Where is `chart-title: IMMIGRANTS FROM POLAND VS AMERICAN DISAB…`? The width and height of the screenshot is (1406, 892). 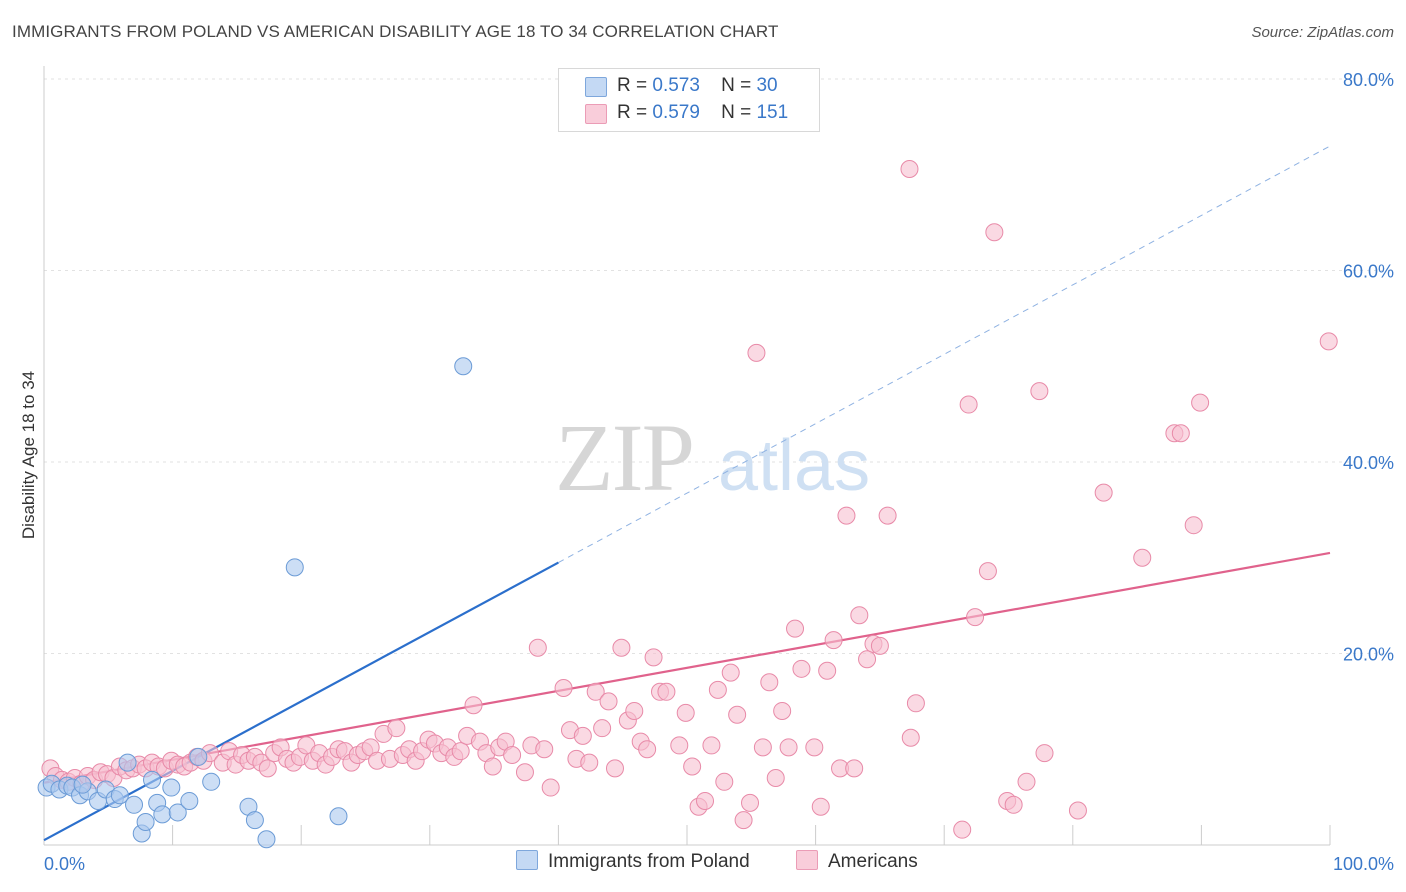
chart-title: IMMIGRANTS FROM POLAND VS AMERICAN DISAB… is located at coordinates (395, 31).